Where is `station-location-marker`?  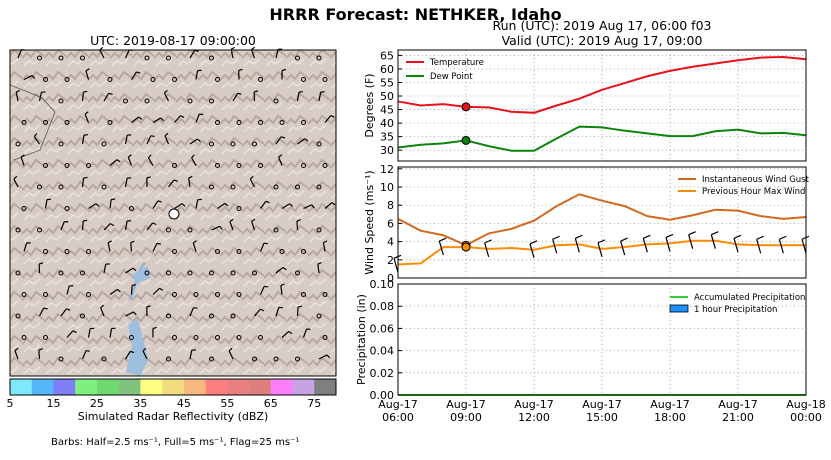
station-location-marker is located at coordinates (174, 214).